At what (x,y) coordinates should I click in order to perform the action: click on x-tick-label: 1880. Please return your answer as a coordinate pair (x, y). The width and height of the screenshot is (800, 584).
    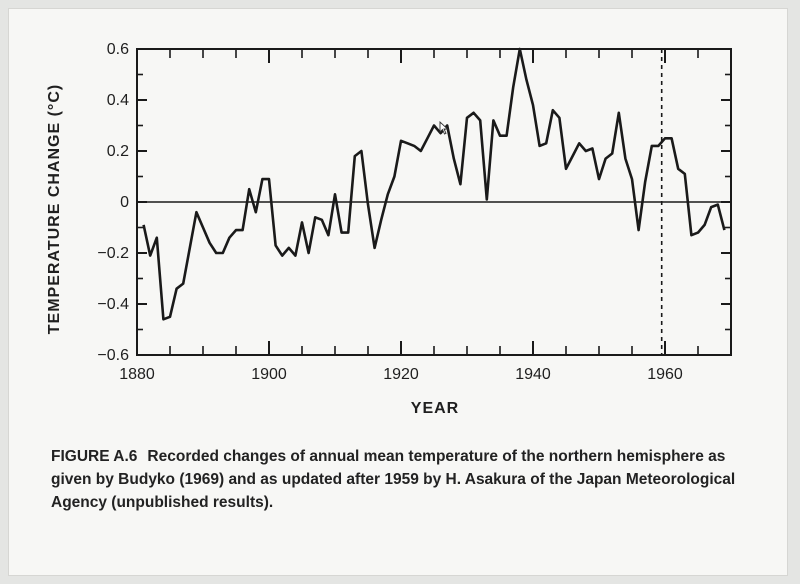
    Looking at the image, I should click on (137, 374).